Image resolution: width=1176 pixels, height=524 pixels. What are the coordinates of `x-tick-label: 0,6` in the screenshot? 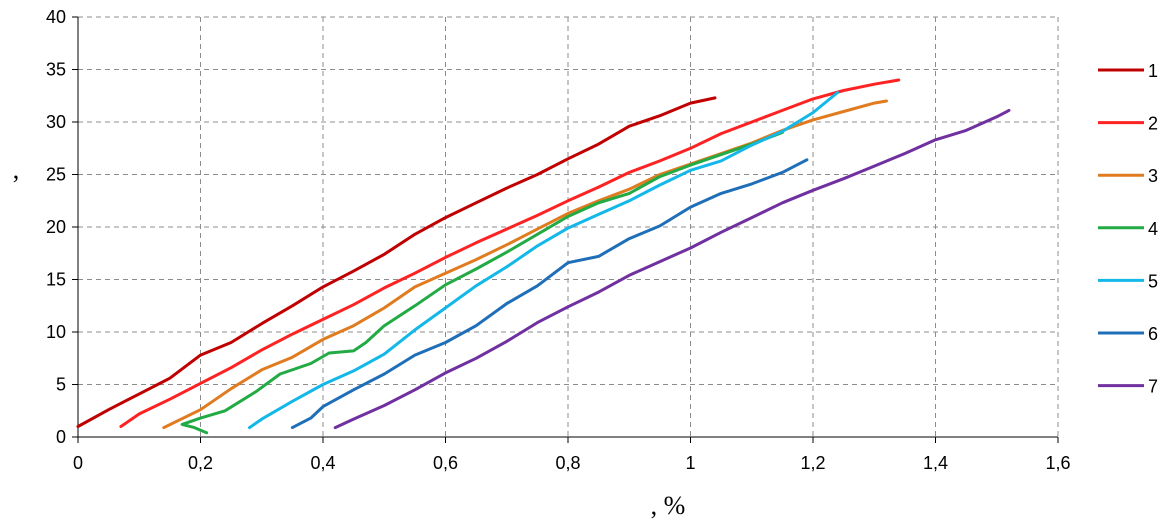 It's located at (445, 463).